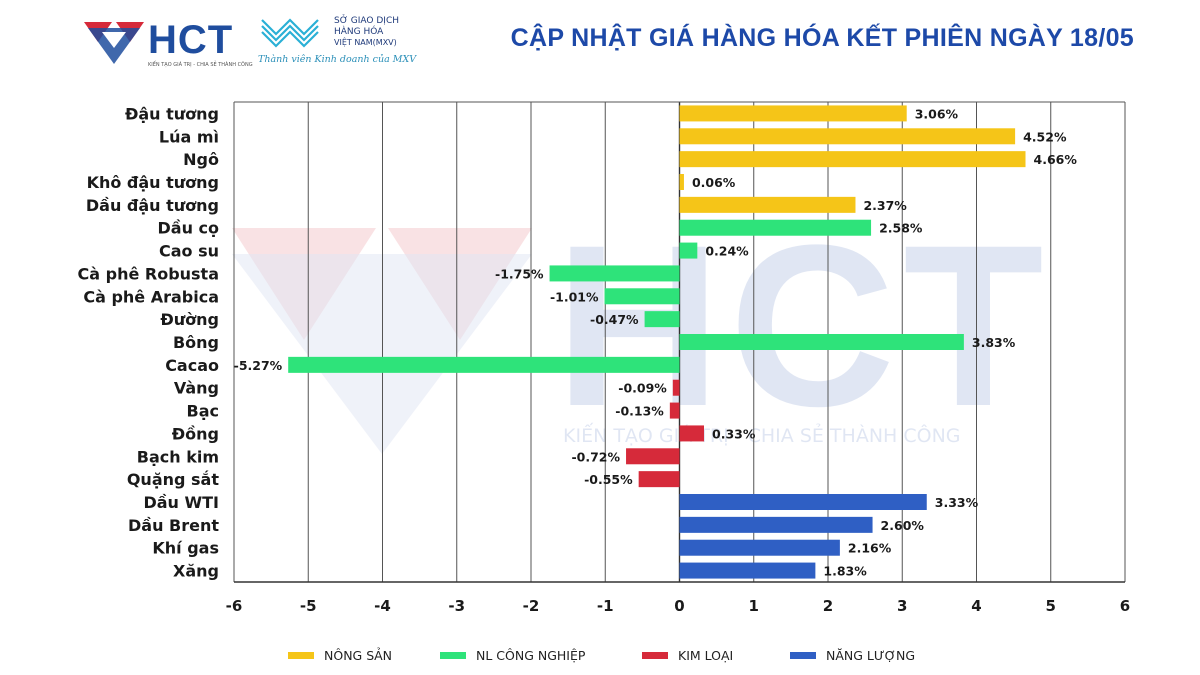 The image size is (1200, 675). I want to click on x-tick-label: 3, so click(902, 606).